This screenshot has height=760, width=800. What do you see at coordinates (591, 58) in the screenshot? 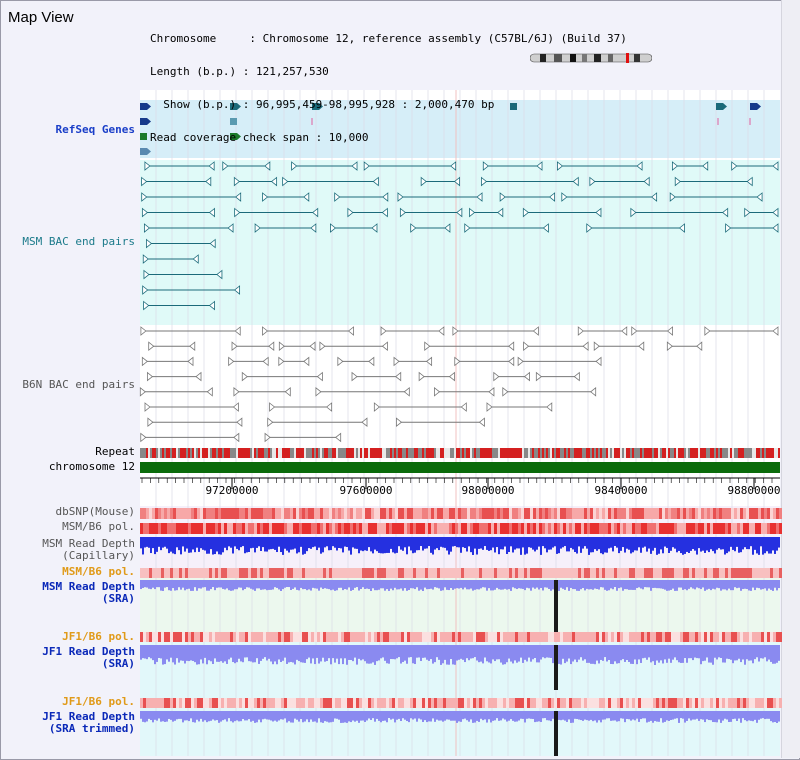
I see `chromosome-ideogram` at bounding box center [591, 58].